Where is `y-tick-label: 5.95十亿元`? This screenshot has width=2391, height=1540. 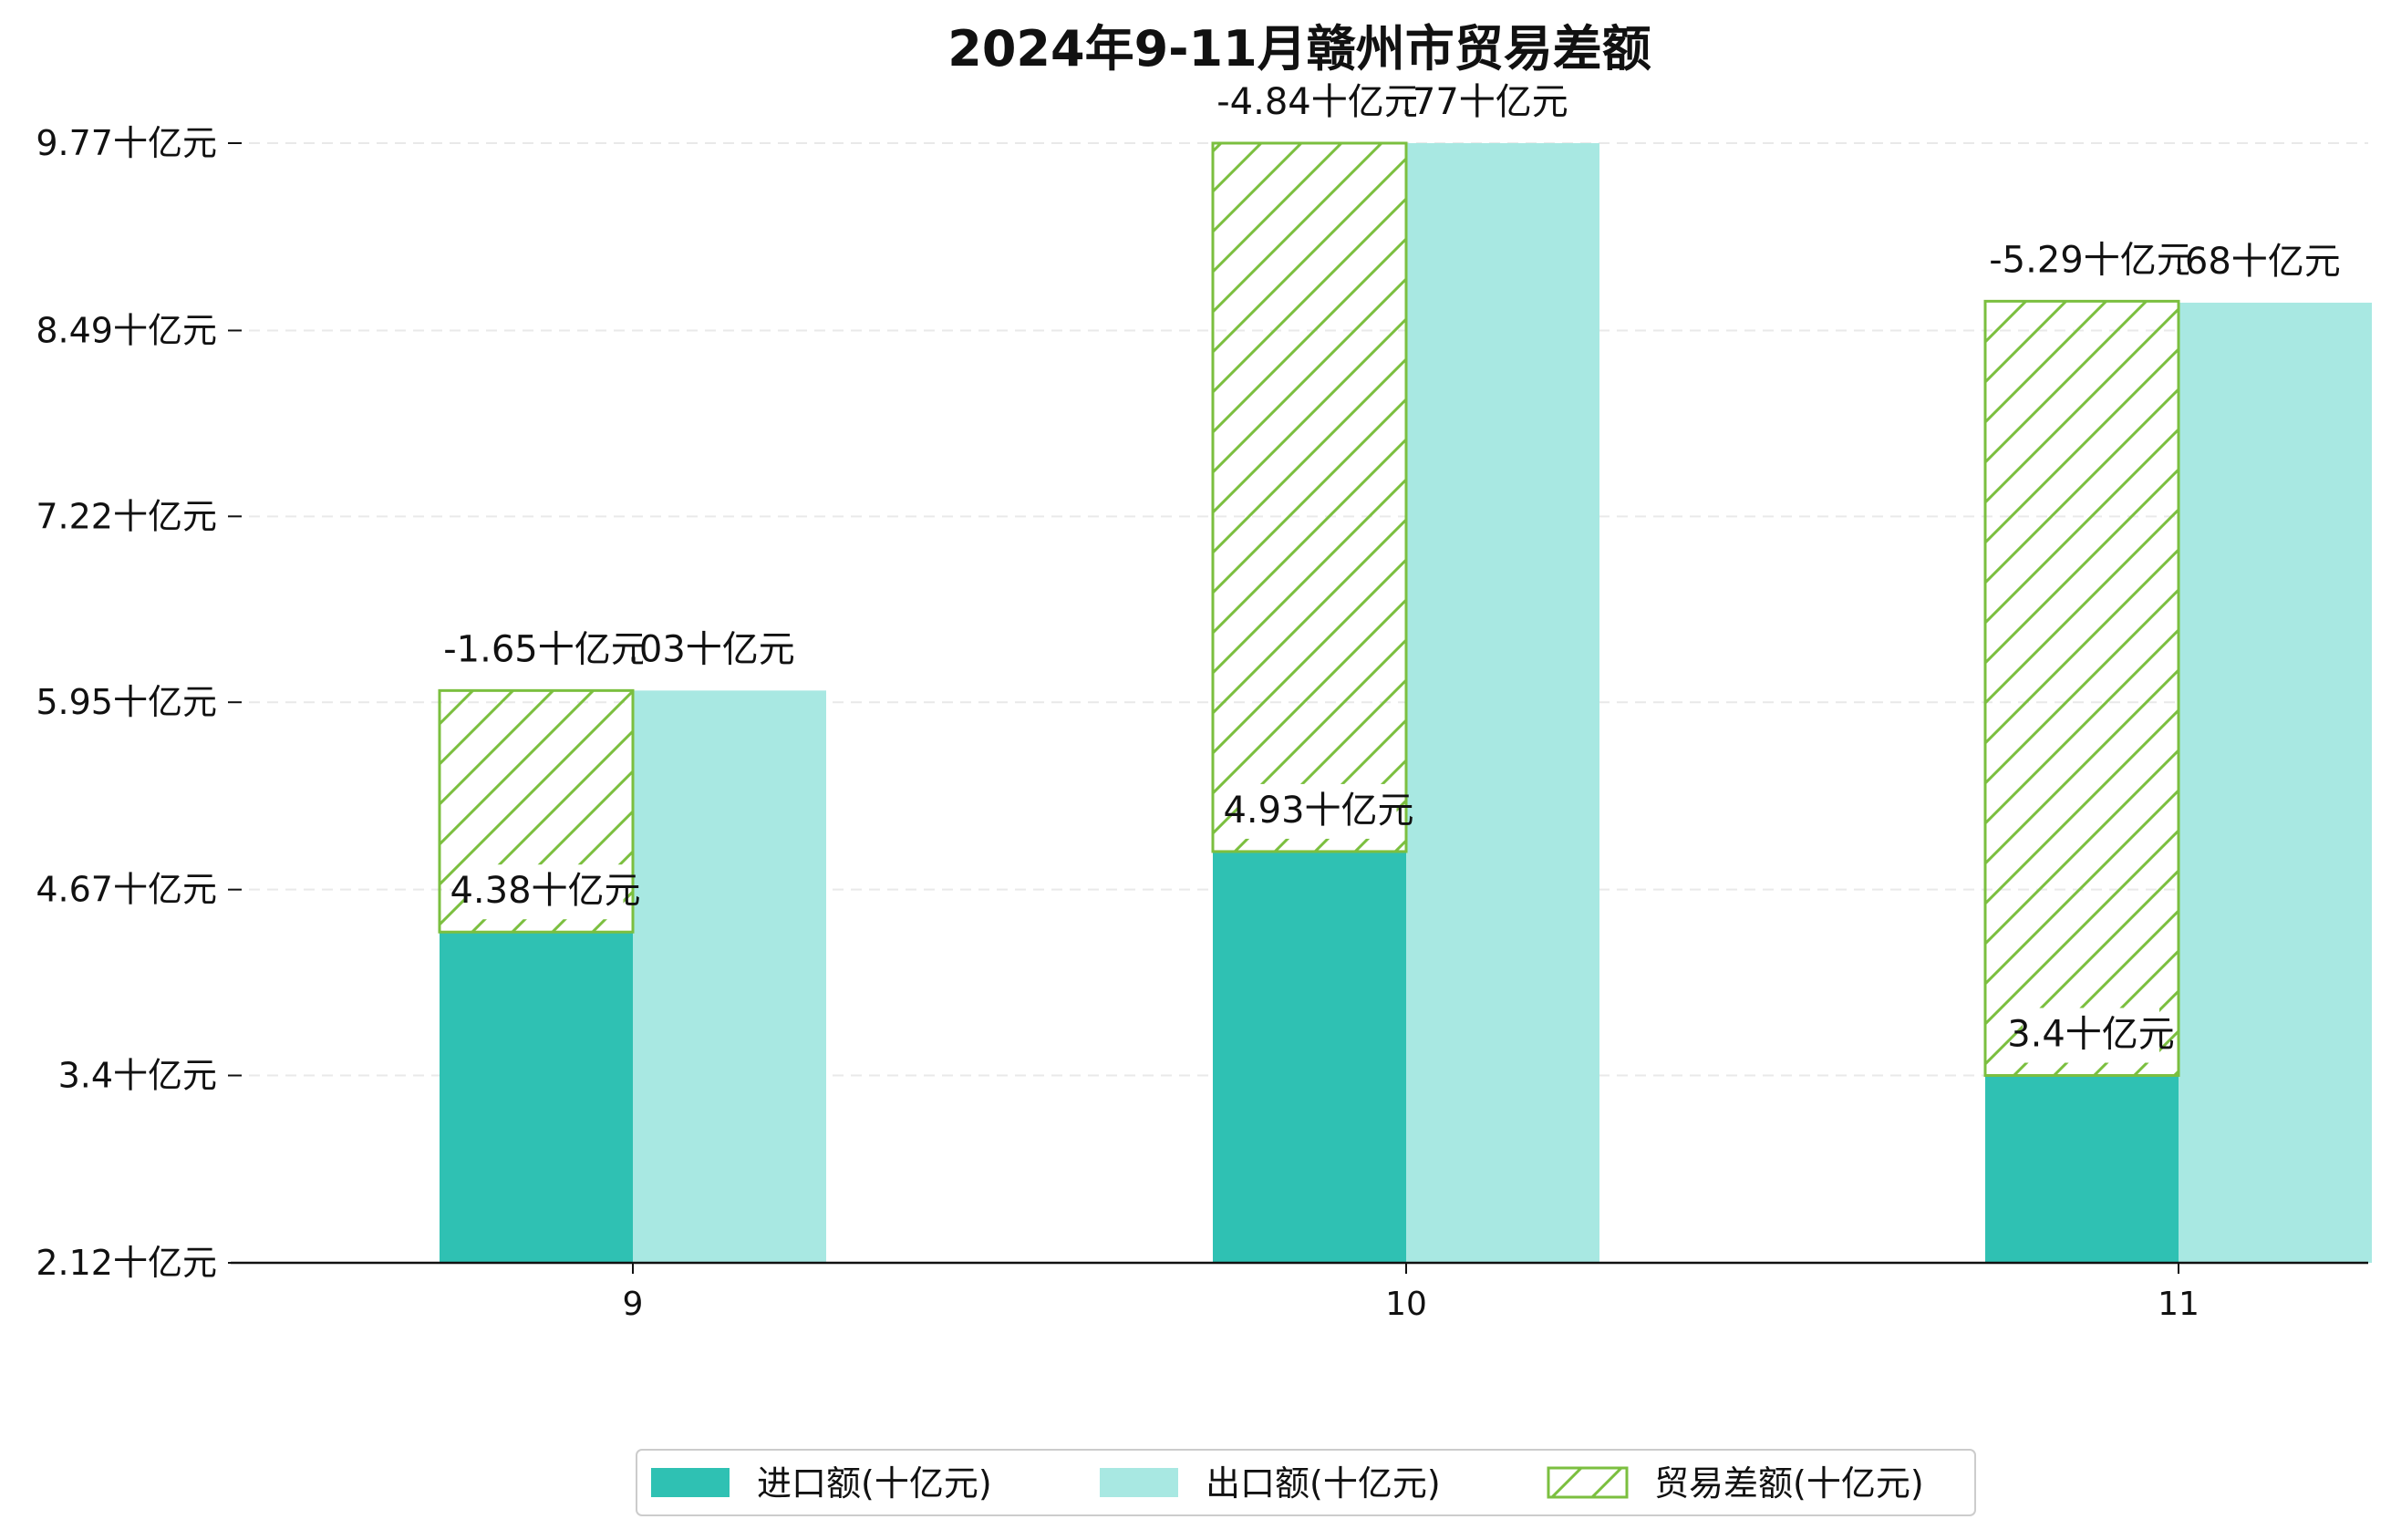 y-tick-label: 5.95十亿元 is located at coordinates (126, 702).